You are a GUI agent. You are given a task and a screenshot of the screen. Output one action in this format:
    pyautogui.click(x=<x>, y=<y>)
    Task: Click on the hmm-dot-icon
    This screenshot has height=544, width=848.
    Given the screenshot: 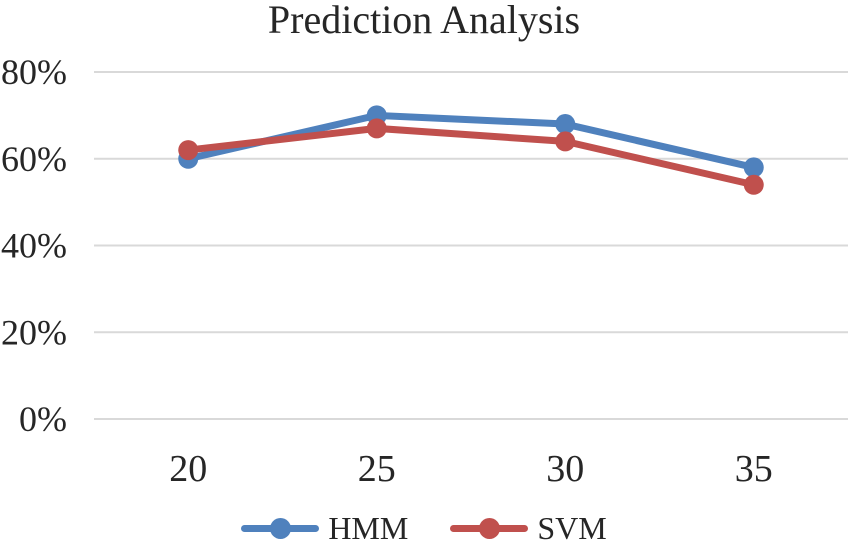 What is the action you would take?
    pyautogui.click(x=280, y=528)
    